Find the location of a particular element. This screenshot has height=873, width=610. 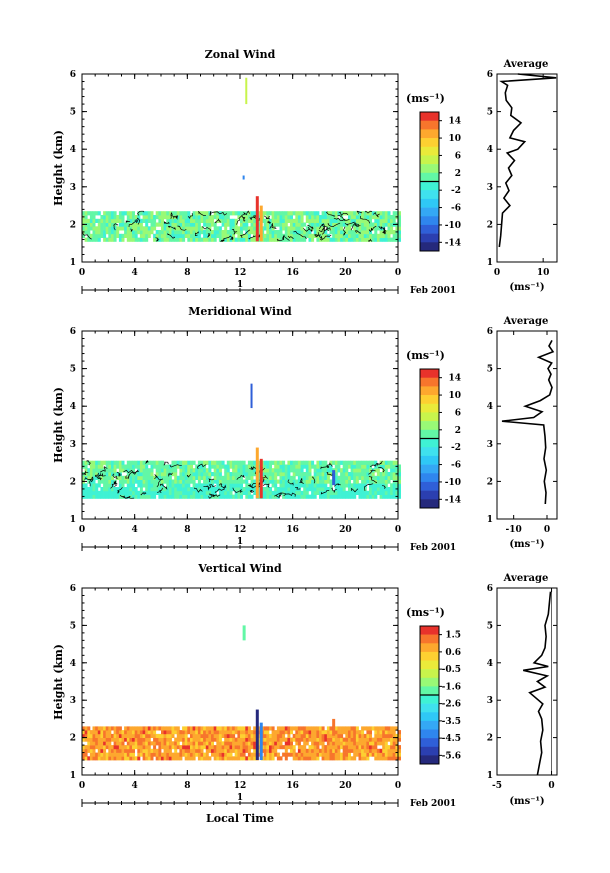

zonal-wind-ylabel: Height (km) is located at coordinates (58, 168).